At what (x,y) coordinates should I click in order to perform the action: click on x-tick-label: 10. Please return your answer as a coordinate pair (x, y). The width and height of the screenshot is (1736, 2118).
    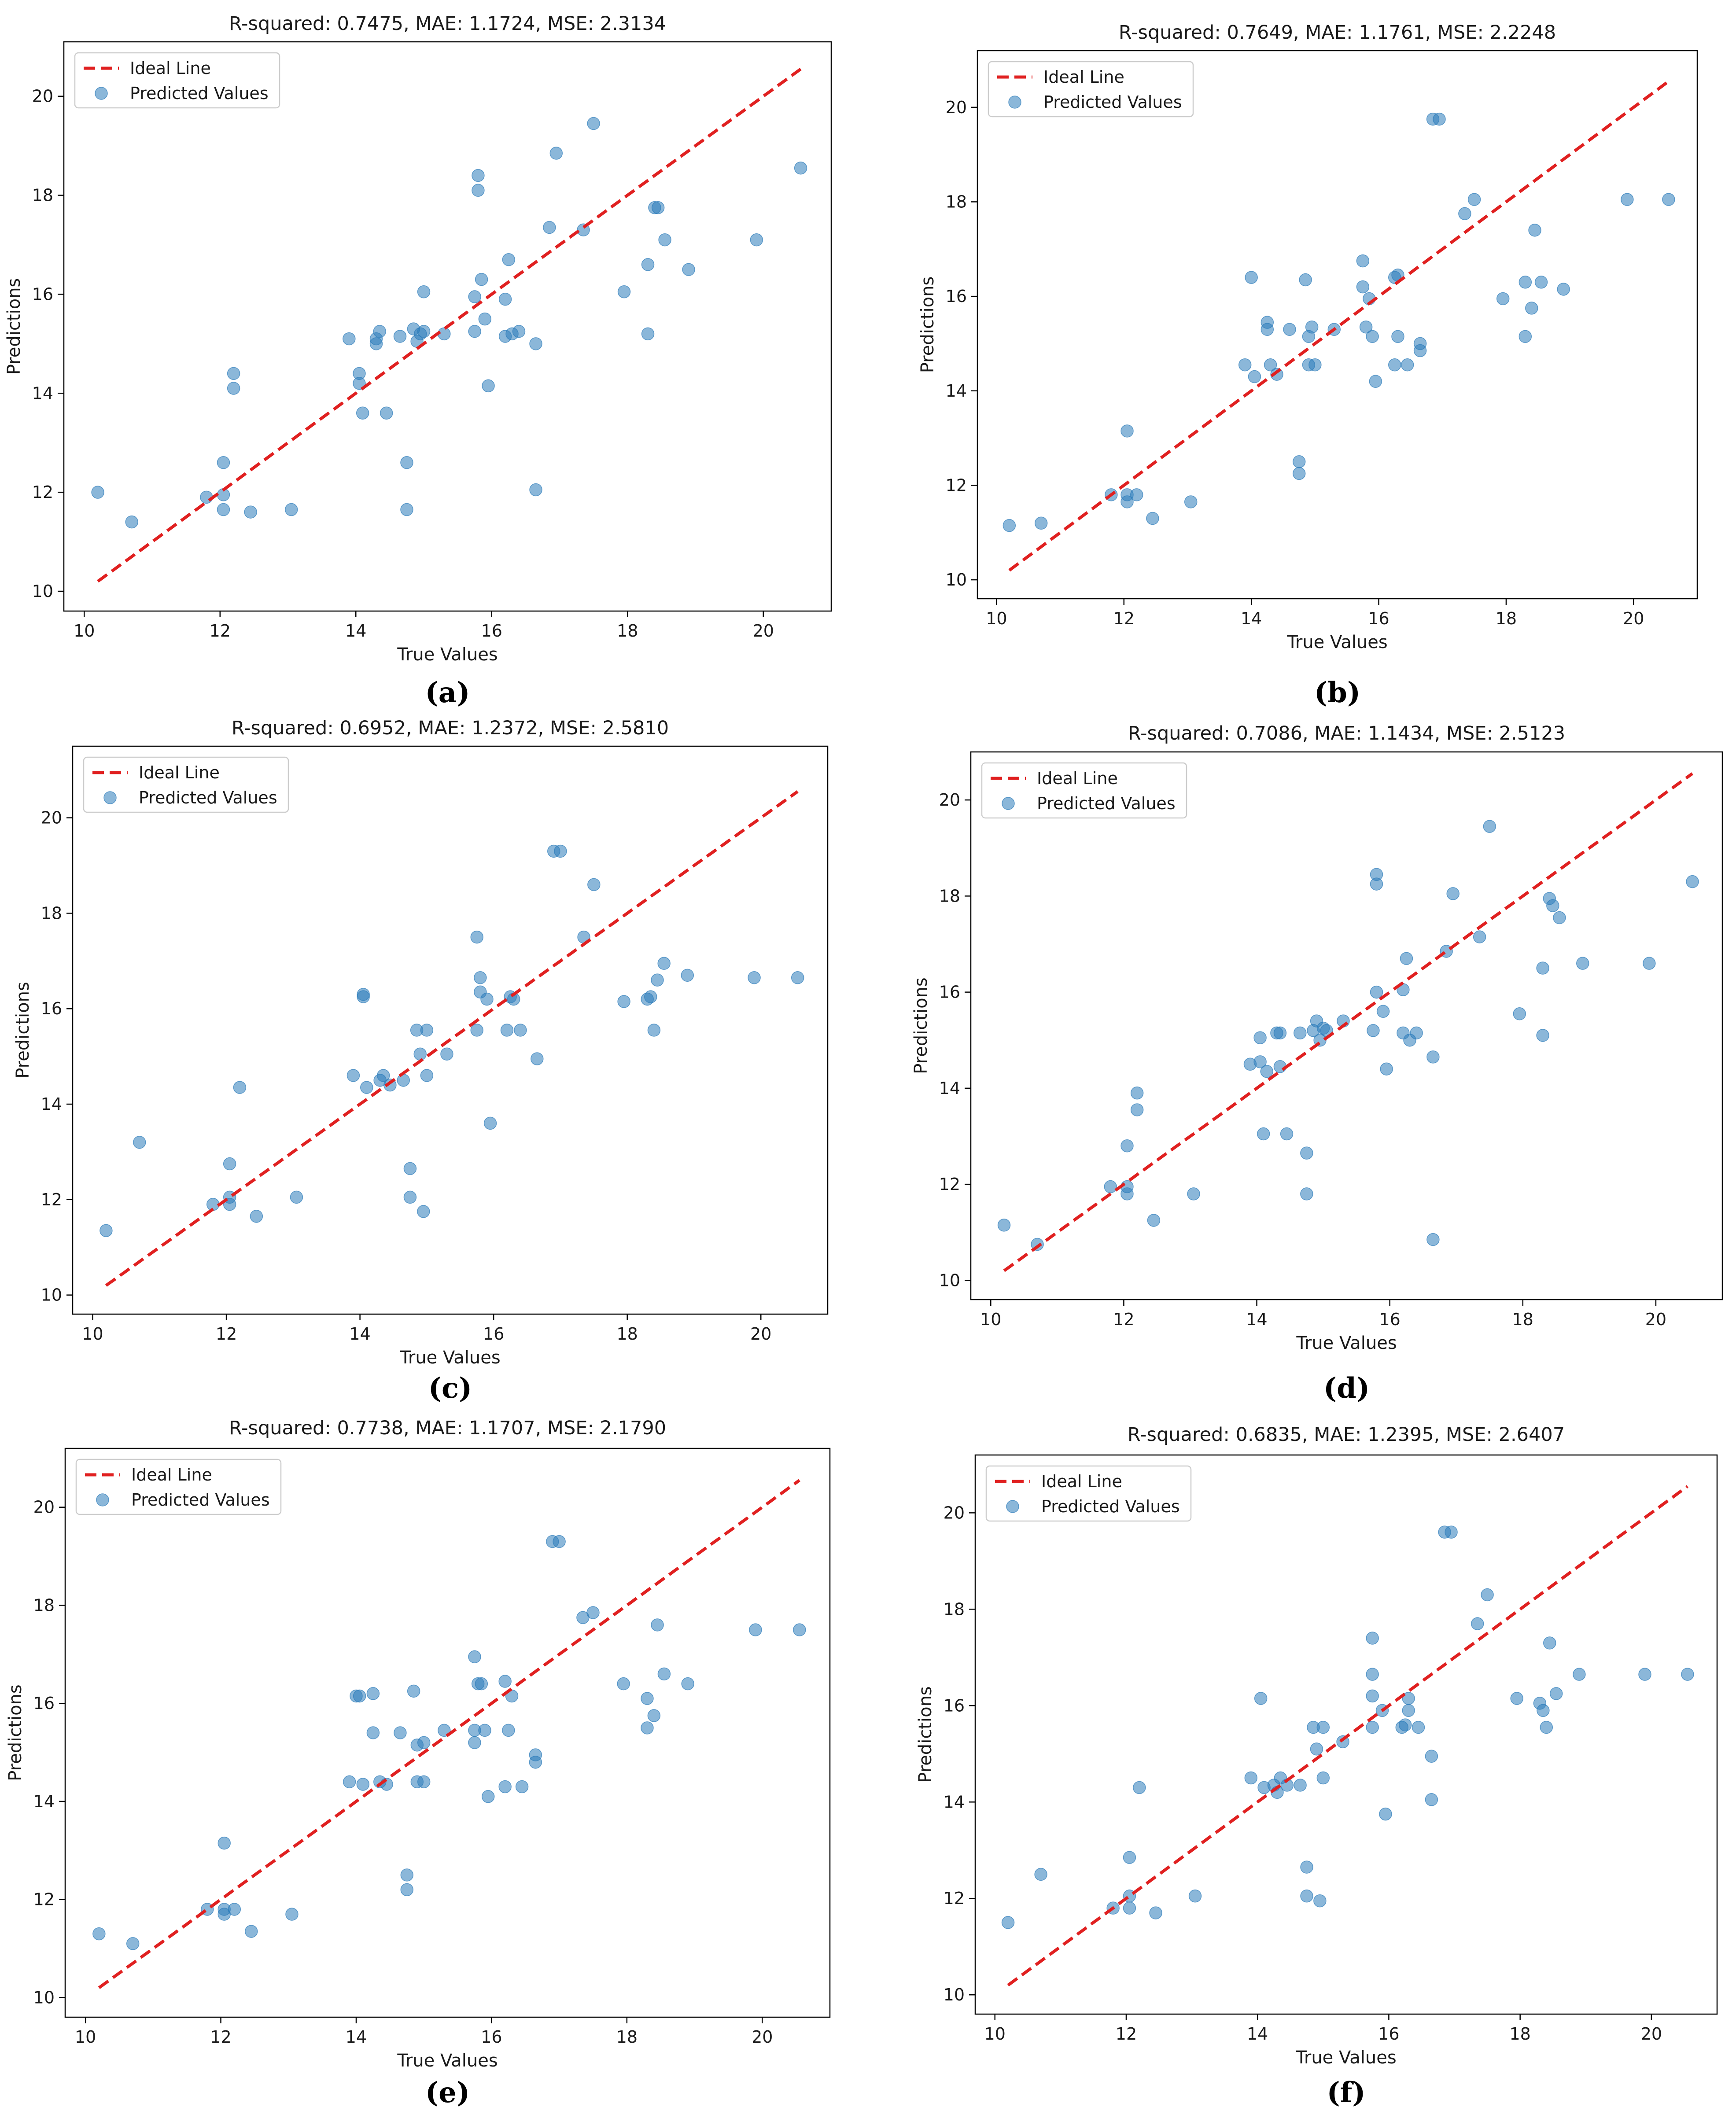
    Looking at the image, I should click on (990, 1319).